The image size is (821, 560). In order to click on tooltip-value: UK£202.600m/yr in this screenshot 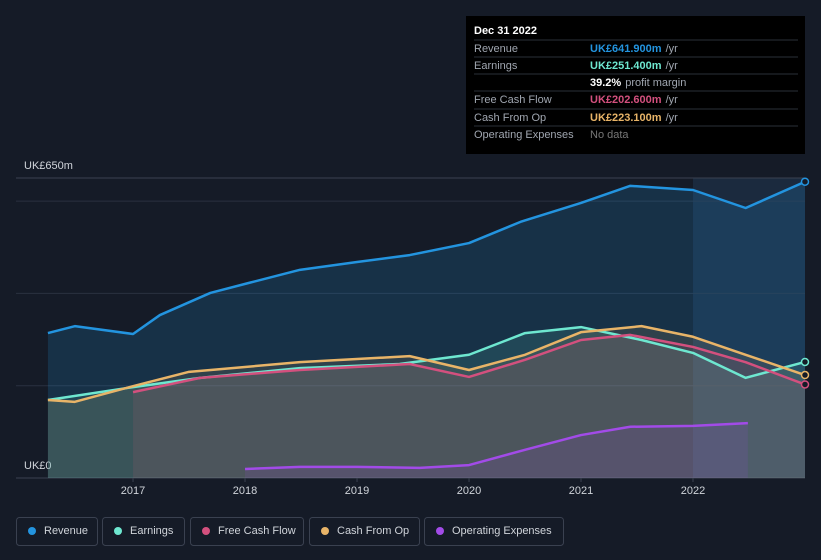, I will do `click(634, 100)`.